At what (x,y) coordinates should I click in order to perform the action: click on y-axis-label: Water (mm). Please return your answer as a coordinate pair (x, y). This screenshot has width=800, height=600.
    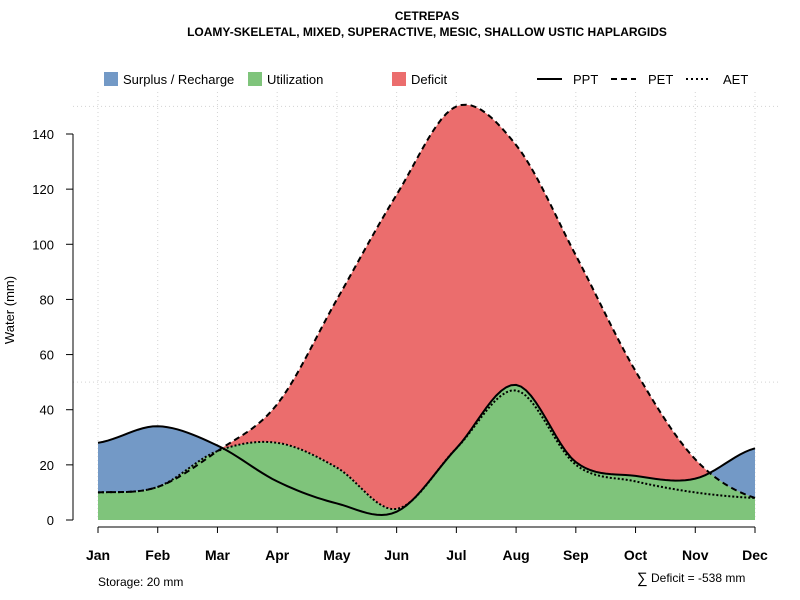
    Looking at the image, I should click on (9, 310).